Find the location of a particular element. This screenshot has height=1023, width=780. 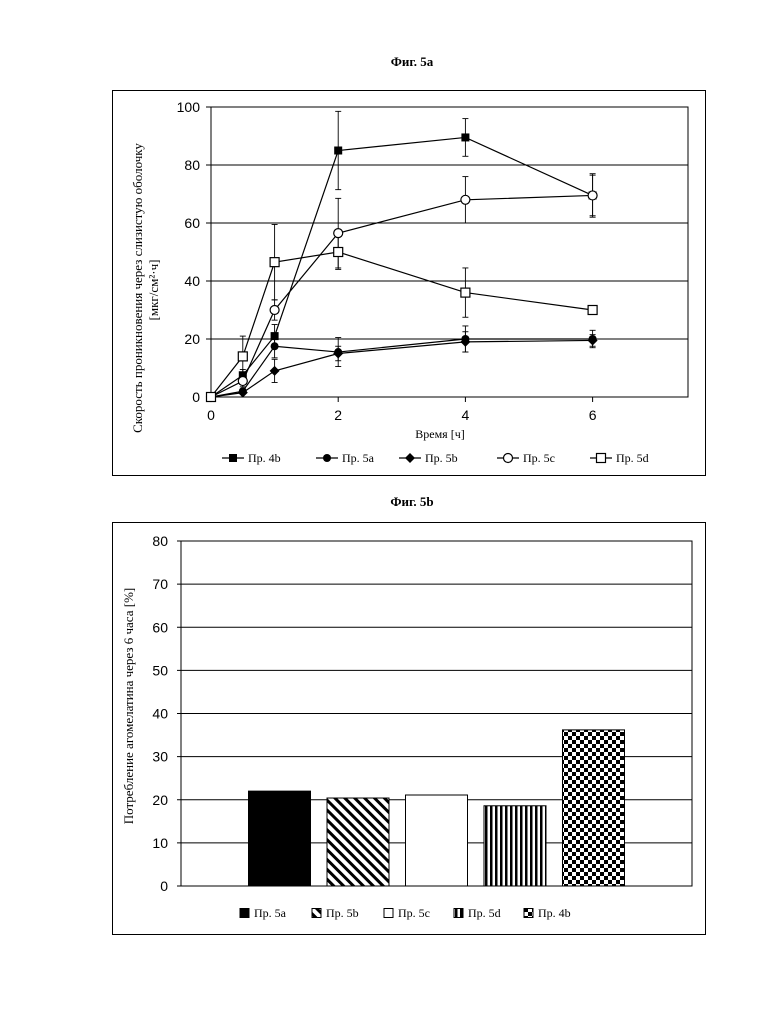

y-tick-label: 70 is located at coordinates (160, 584).